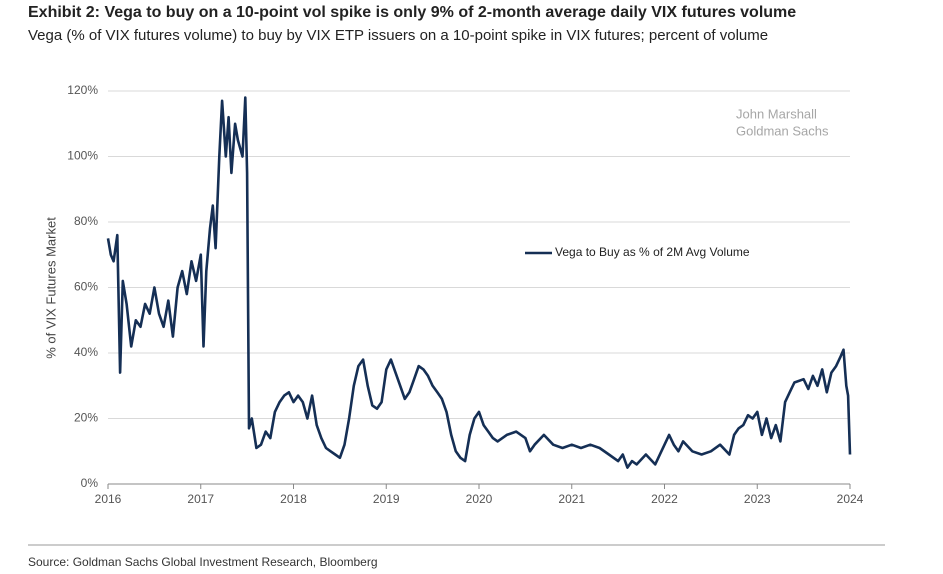 The image size is (943, 574). What do you see at coordinates (293, 499) in the screenshot?
I see `x-tick-label: 2018` at bounding box center [293, 499].